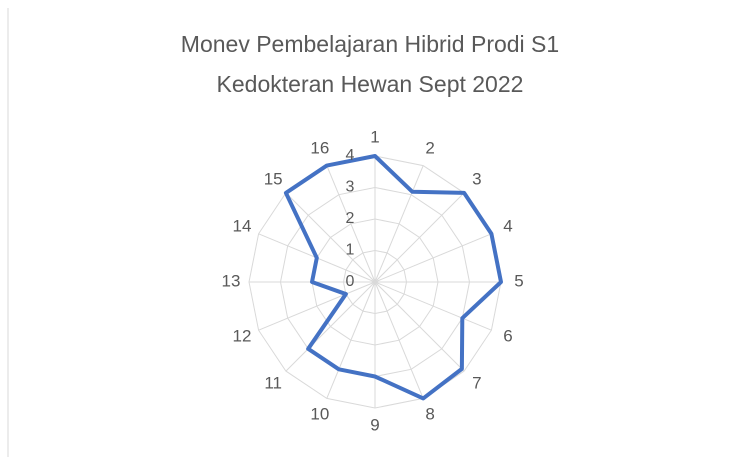  Describe the element at coordinates (273, 179) in the screenshot. I see `category-label: 15` at that location.